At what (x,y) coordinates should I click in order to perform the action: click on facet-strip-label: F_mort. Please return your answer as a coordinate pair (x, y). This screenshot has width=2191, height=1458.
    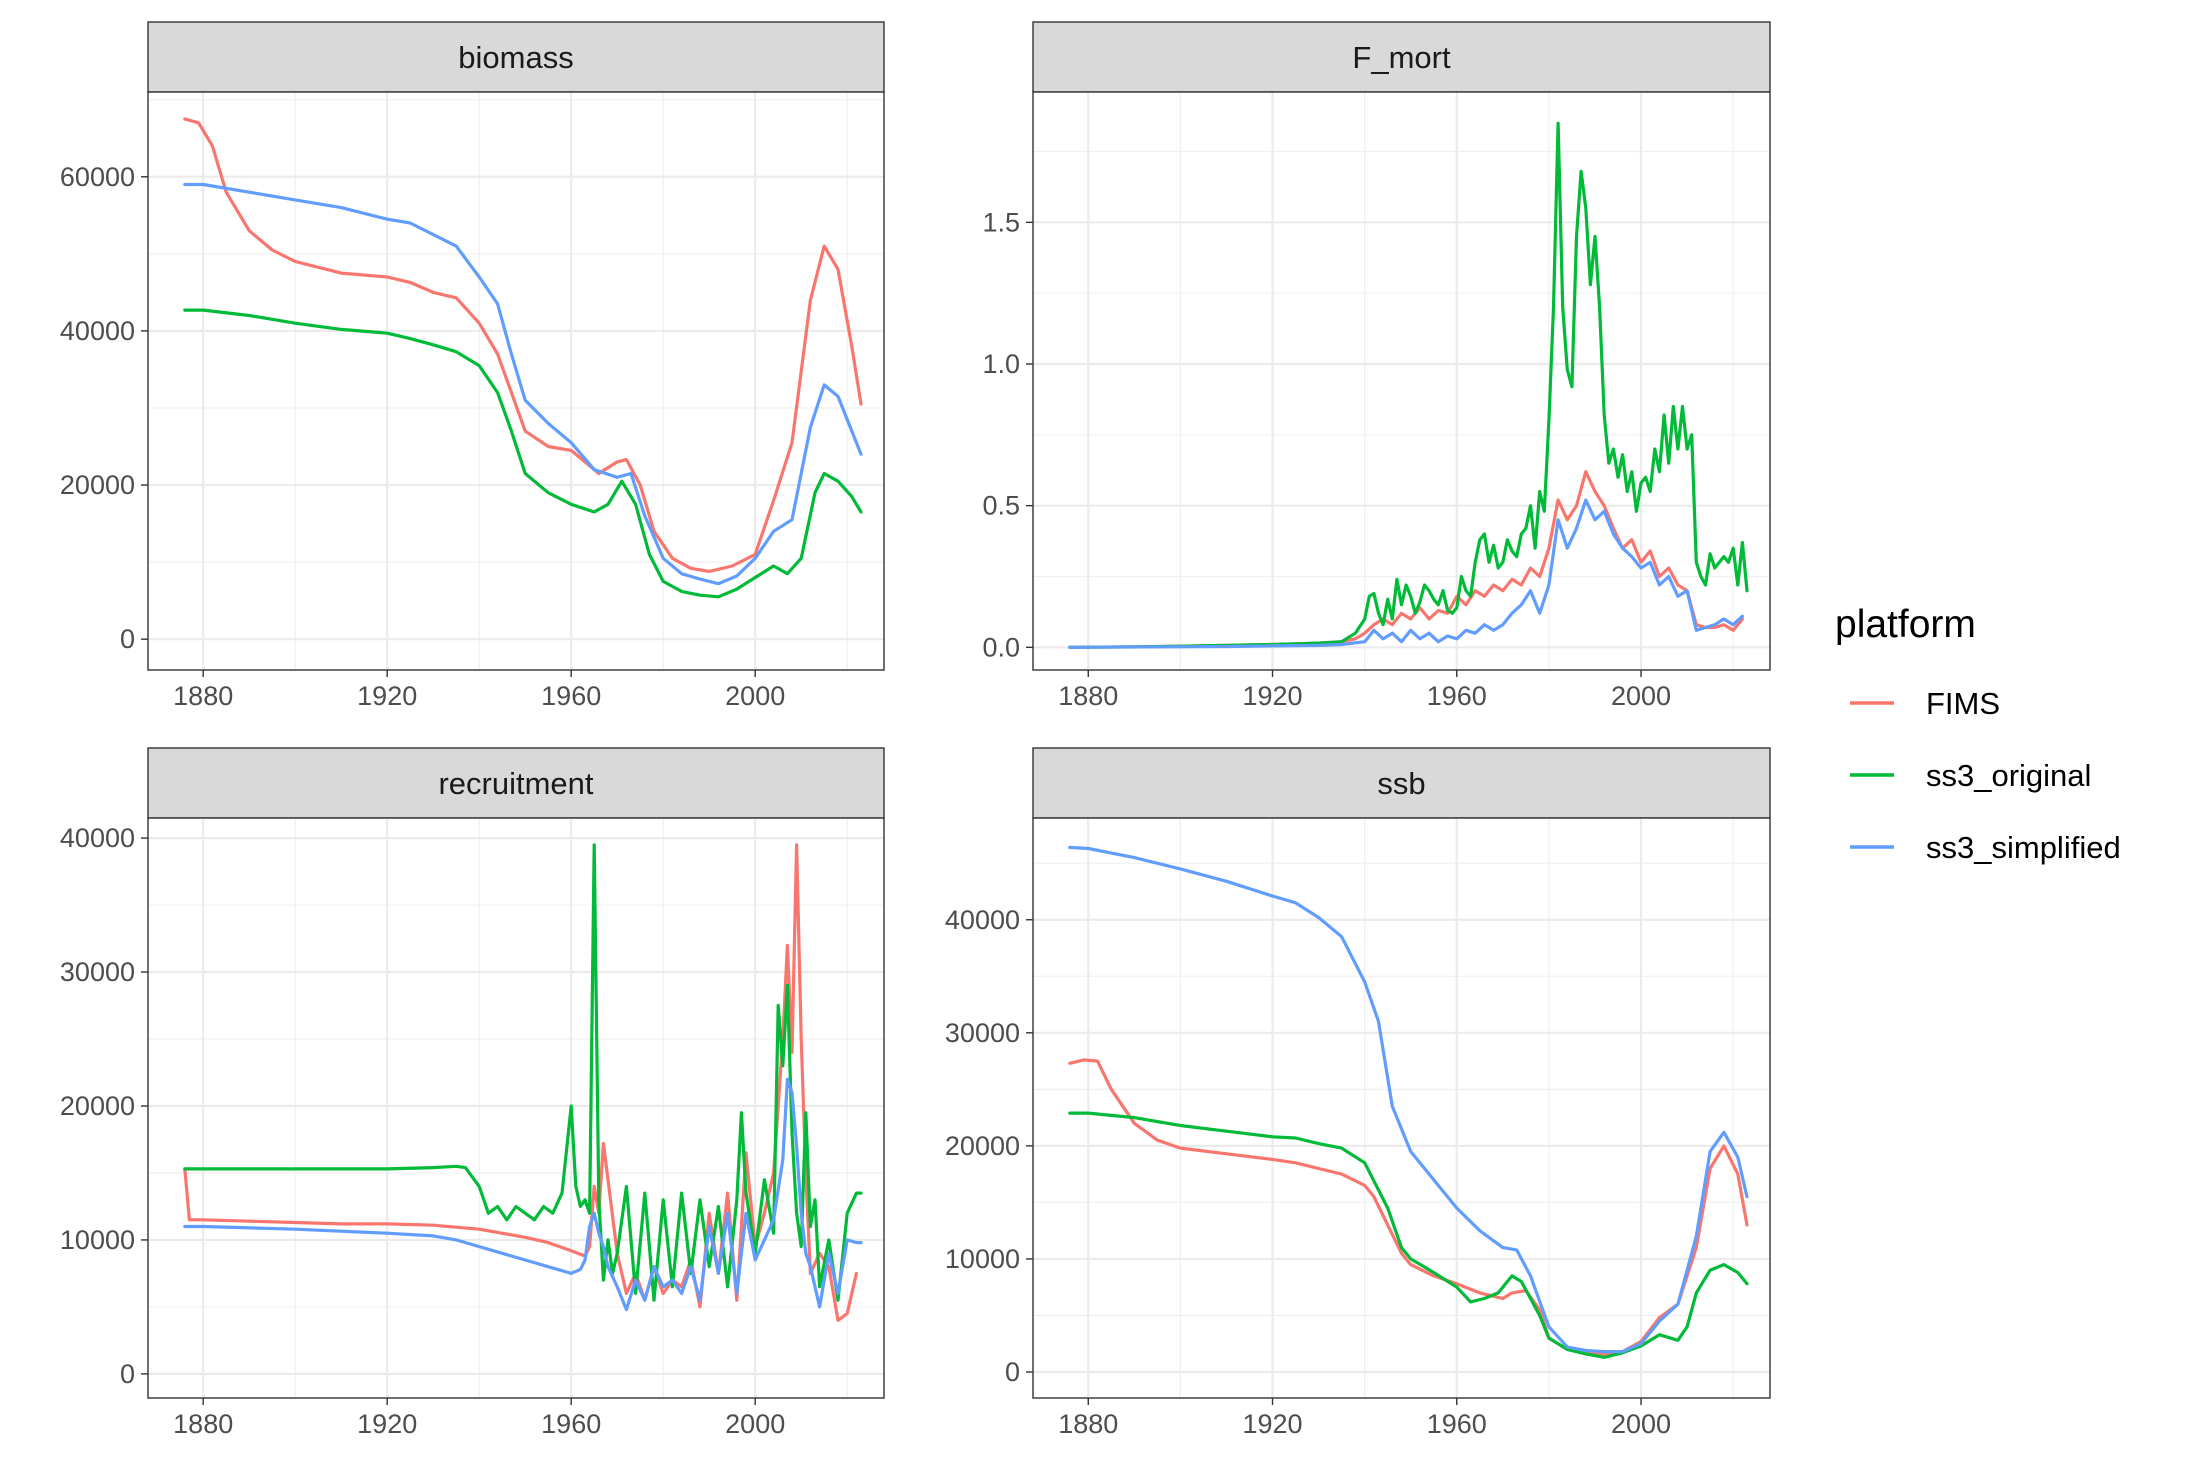
    Looking at the image, I should click on (1401, 57).